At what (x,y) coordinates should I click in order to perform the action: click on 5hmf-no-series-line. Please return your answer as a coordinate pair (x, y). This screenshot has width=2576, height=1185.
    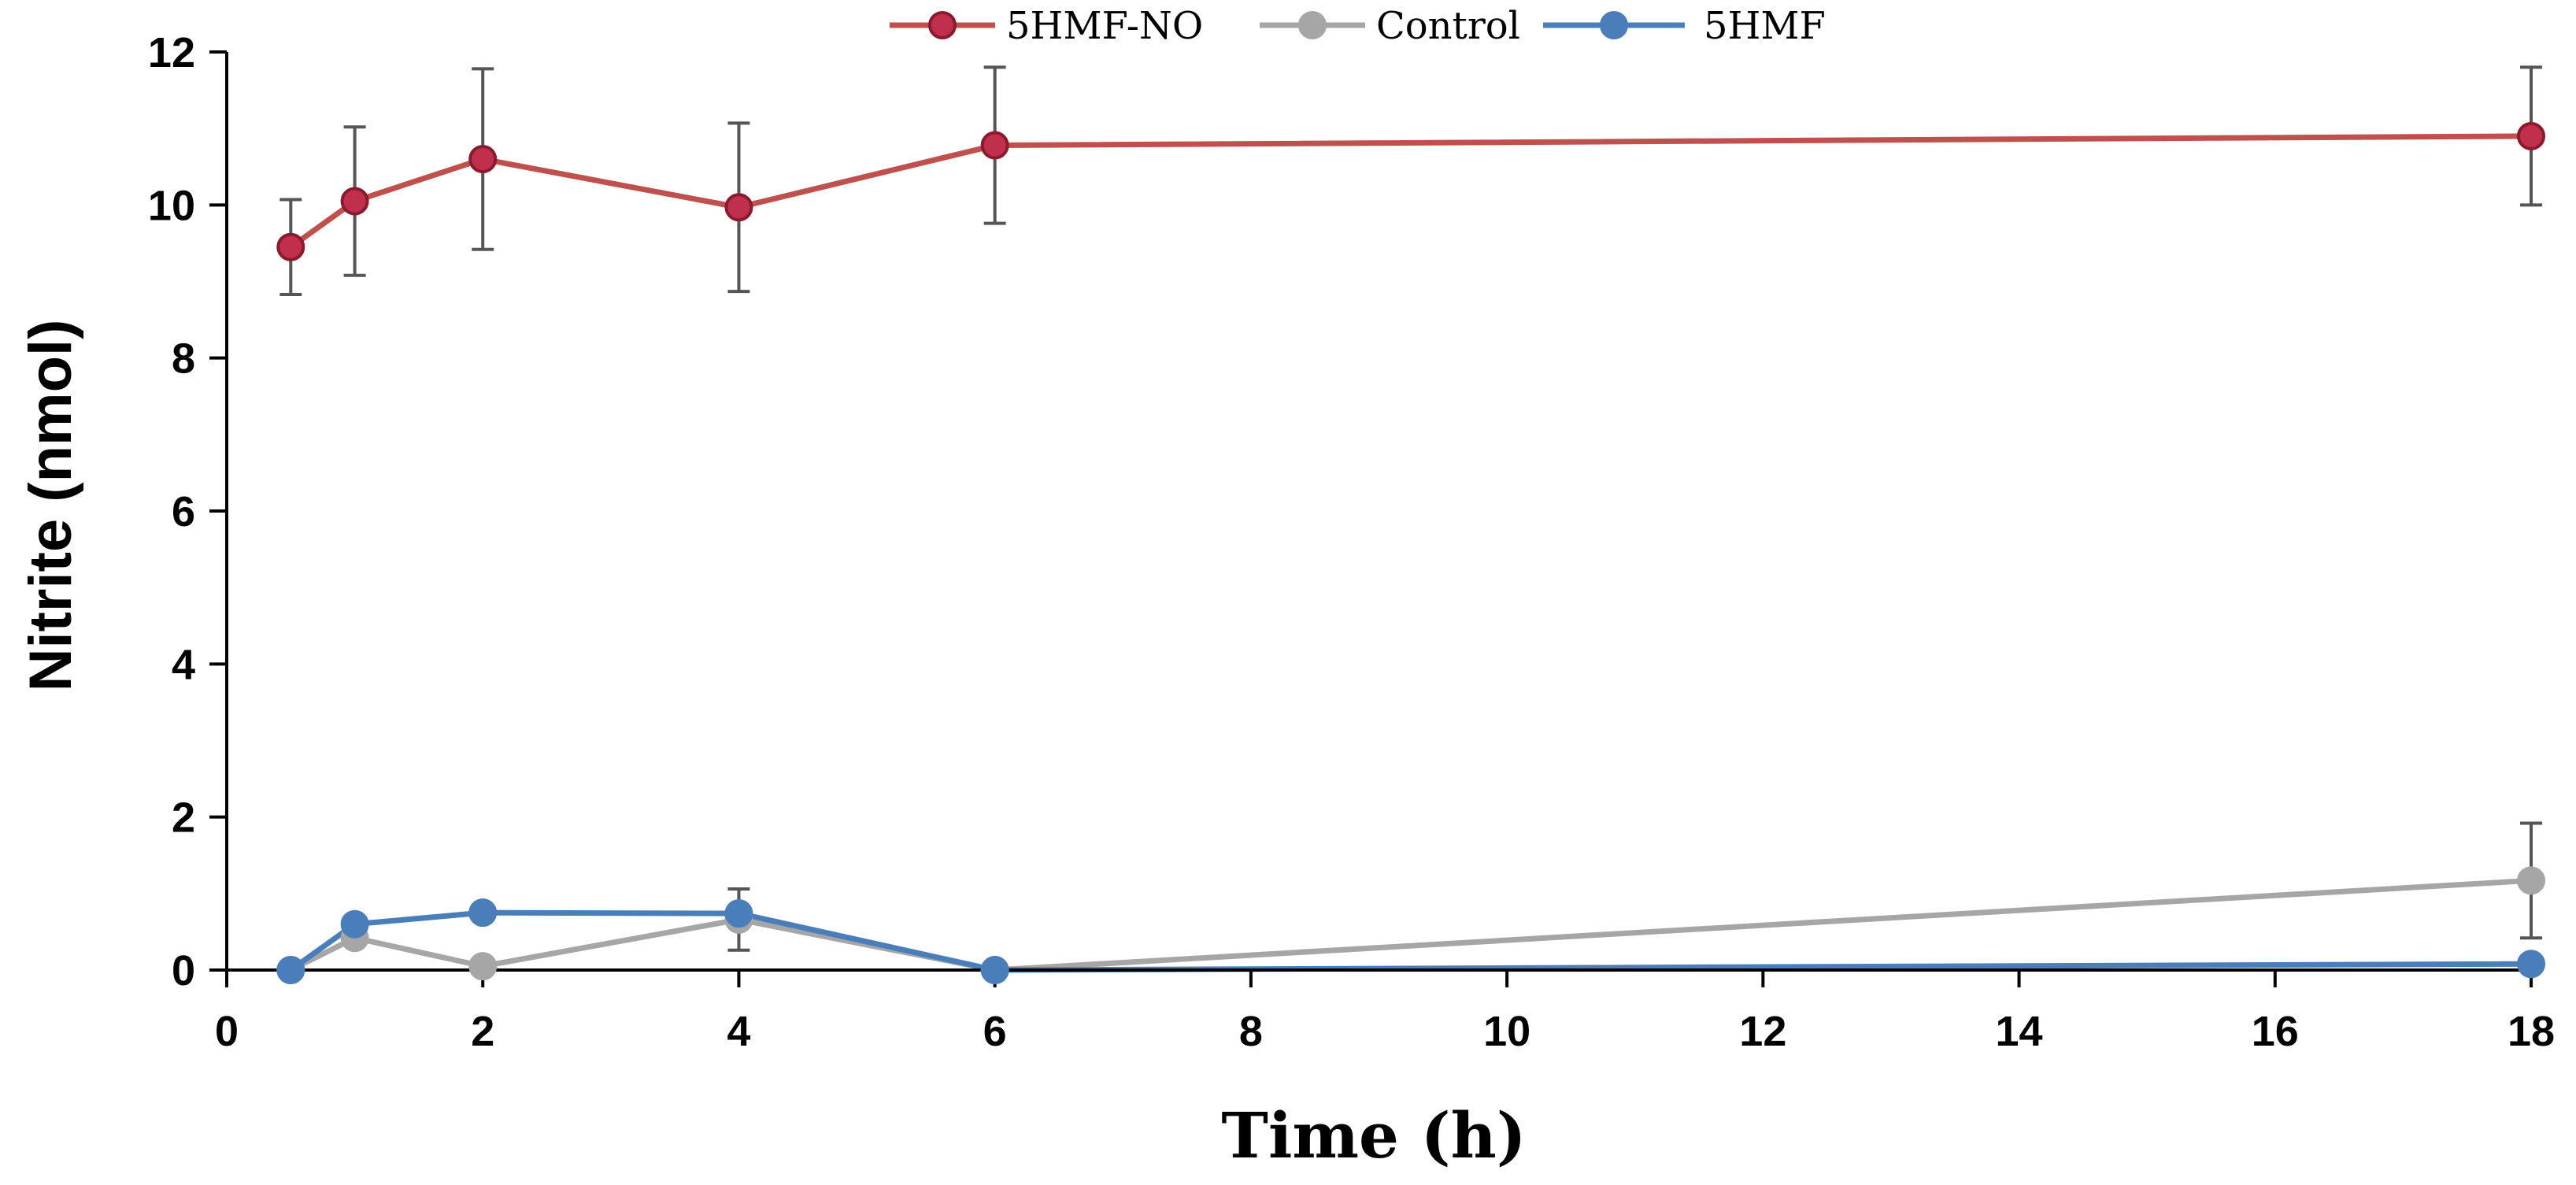
    Looking at the image, I should click on (1410, 191).